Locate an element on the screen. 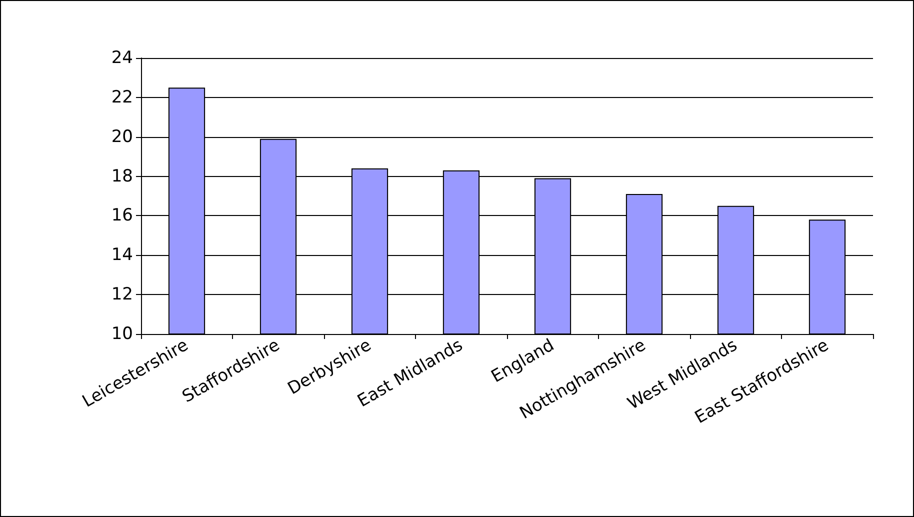  y-tick-label: 18 is located at coordinates (122, 176).